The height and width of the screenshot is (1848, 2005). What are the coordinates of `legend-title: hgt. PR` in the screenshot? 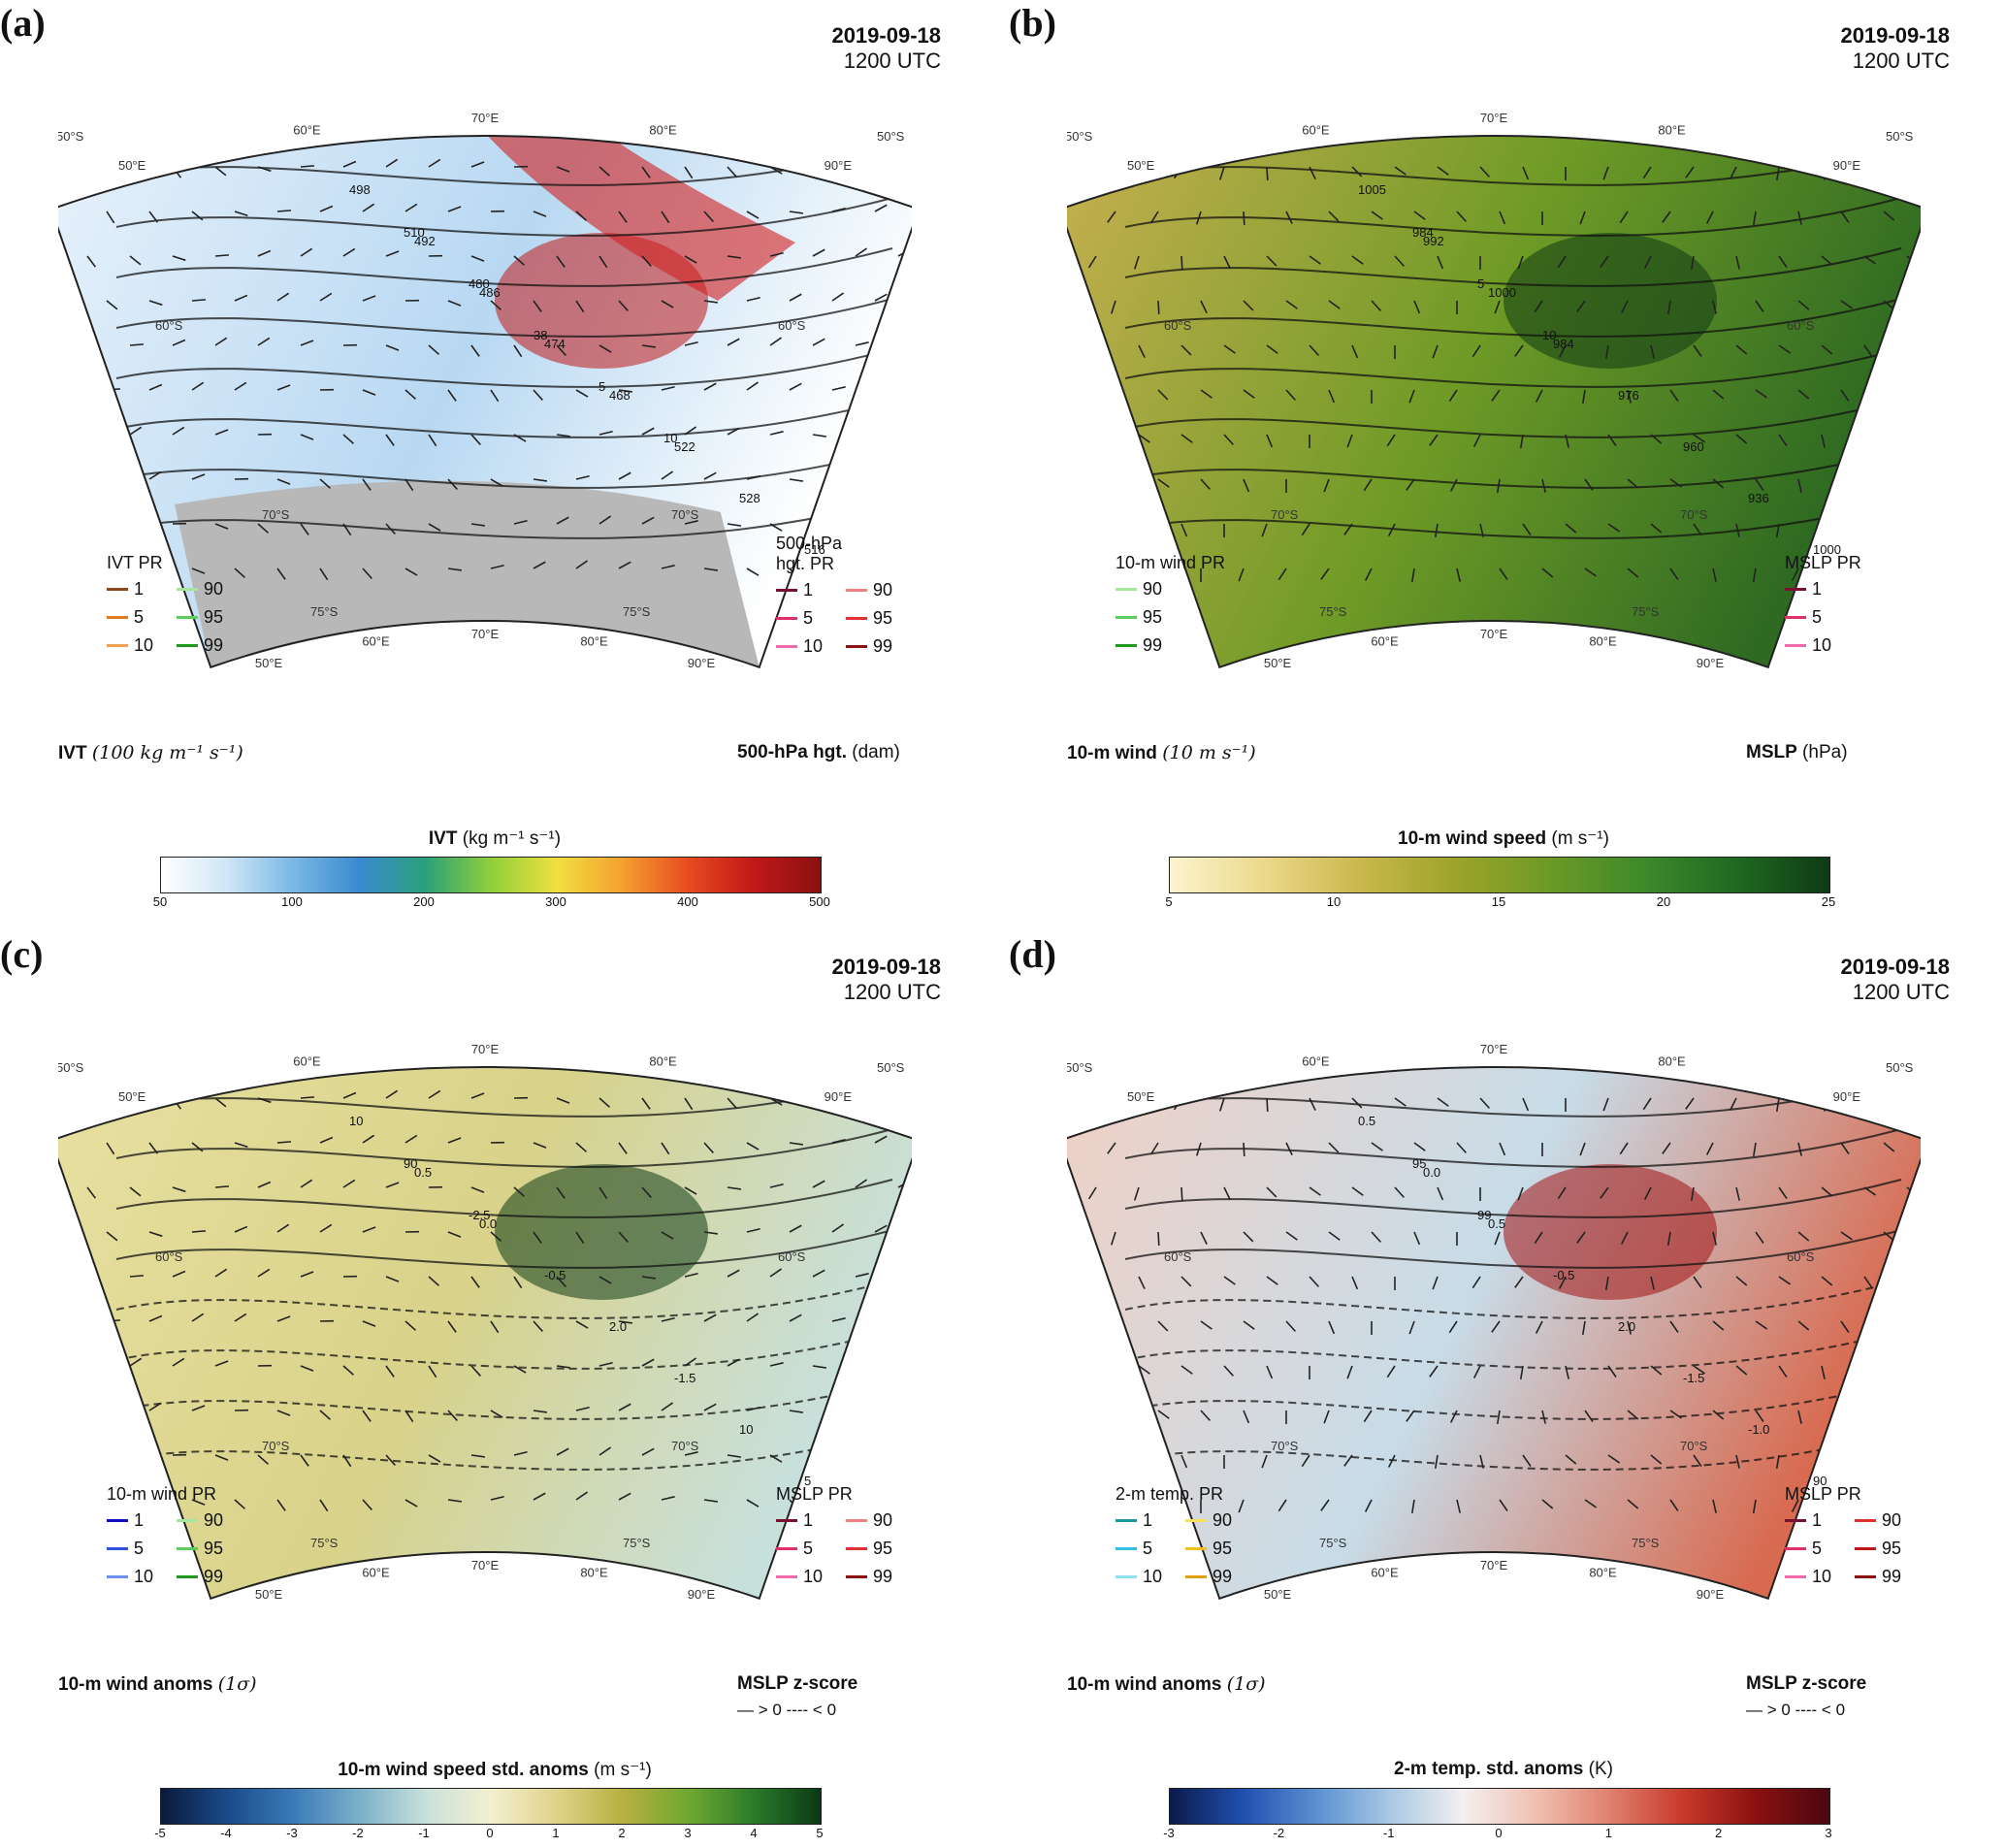 It's located at (805, 563).